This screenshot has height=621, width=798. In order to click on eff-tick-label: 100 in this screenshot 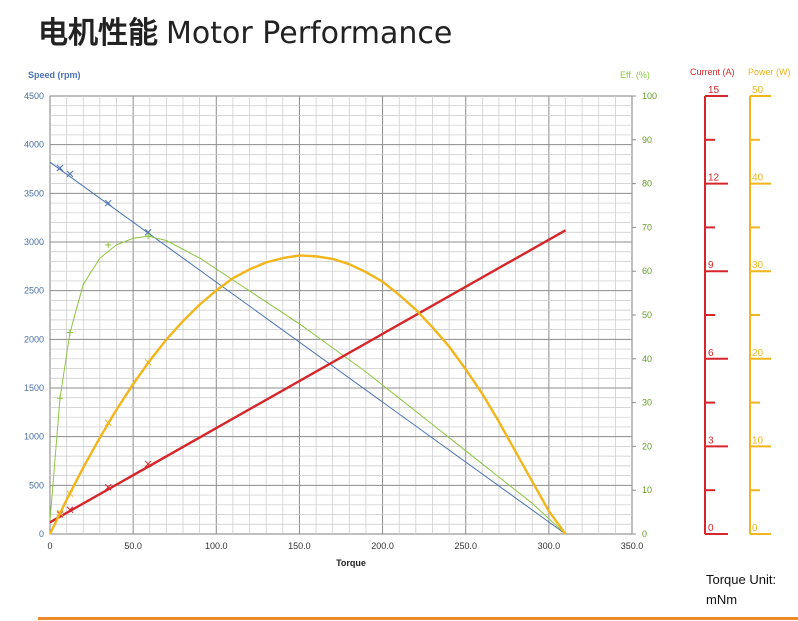, I will do `click(649, 96)`.